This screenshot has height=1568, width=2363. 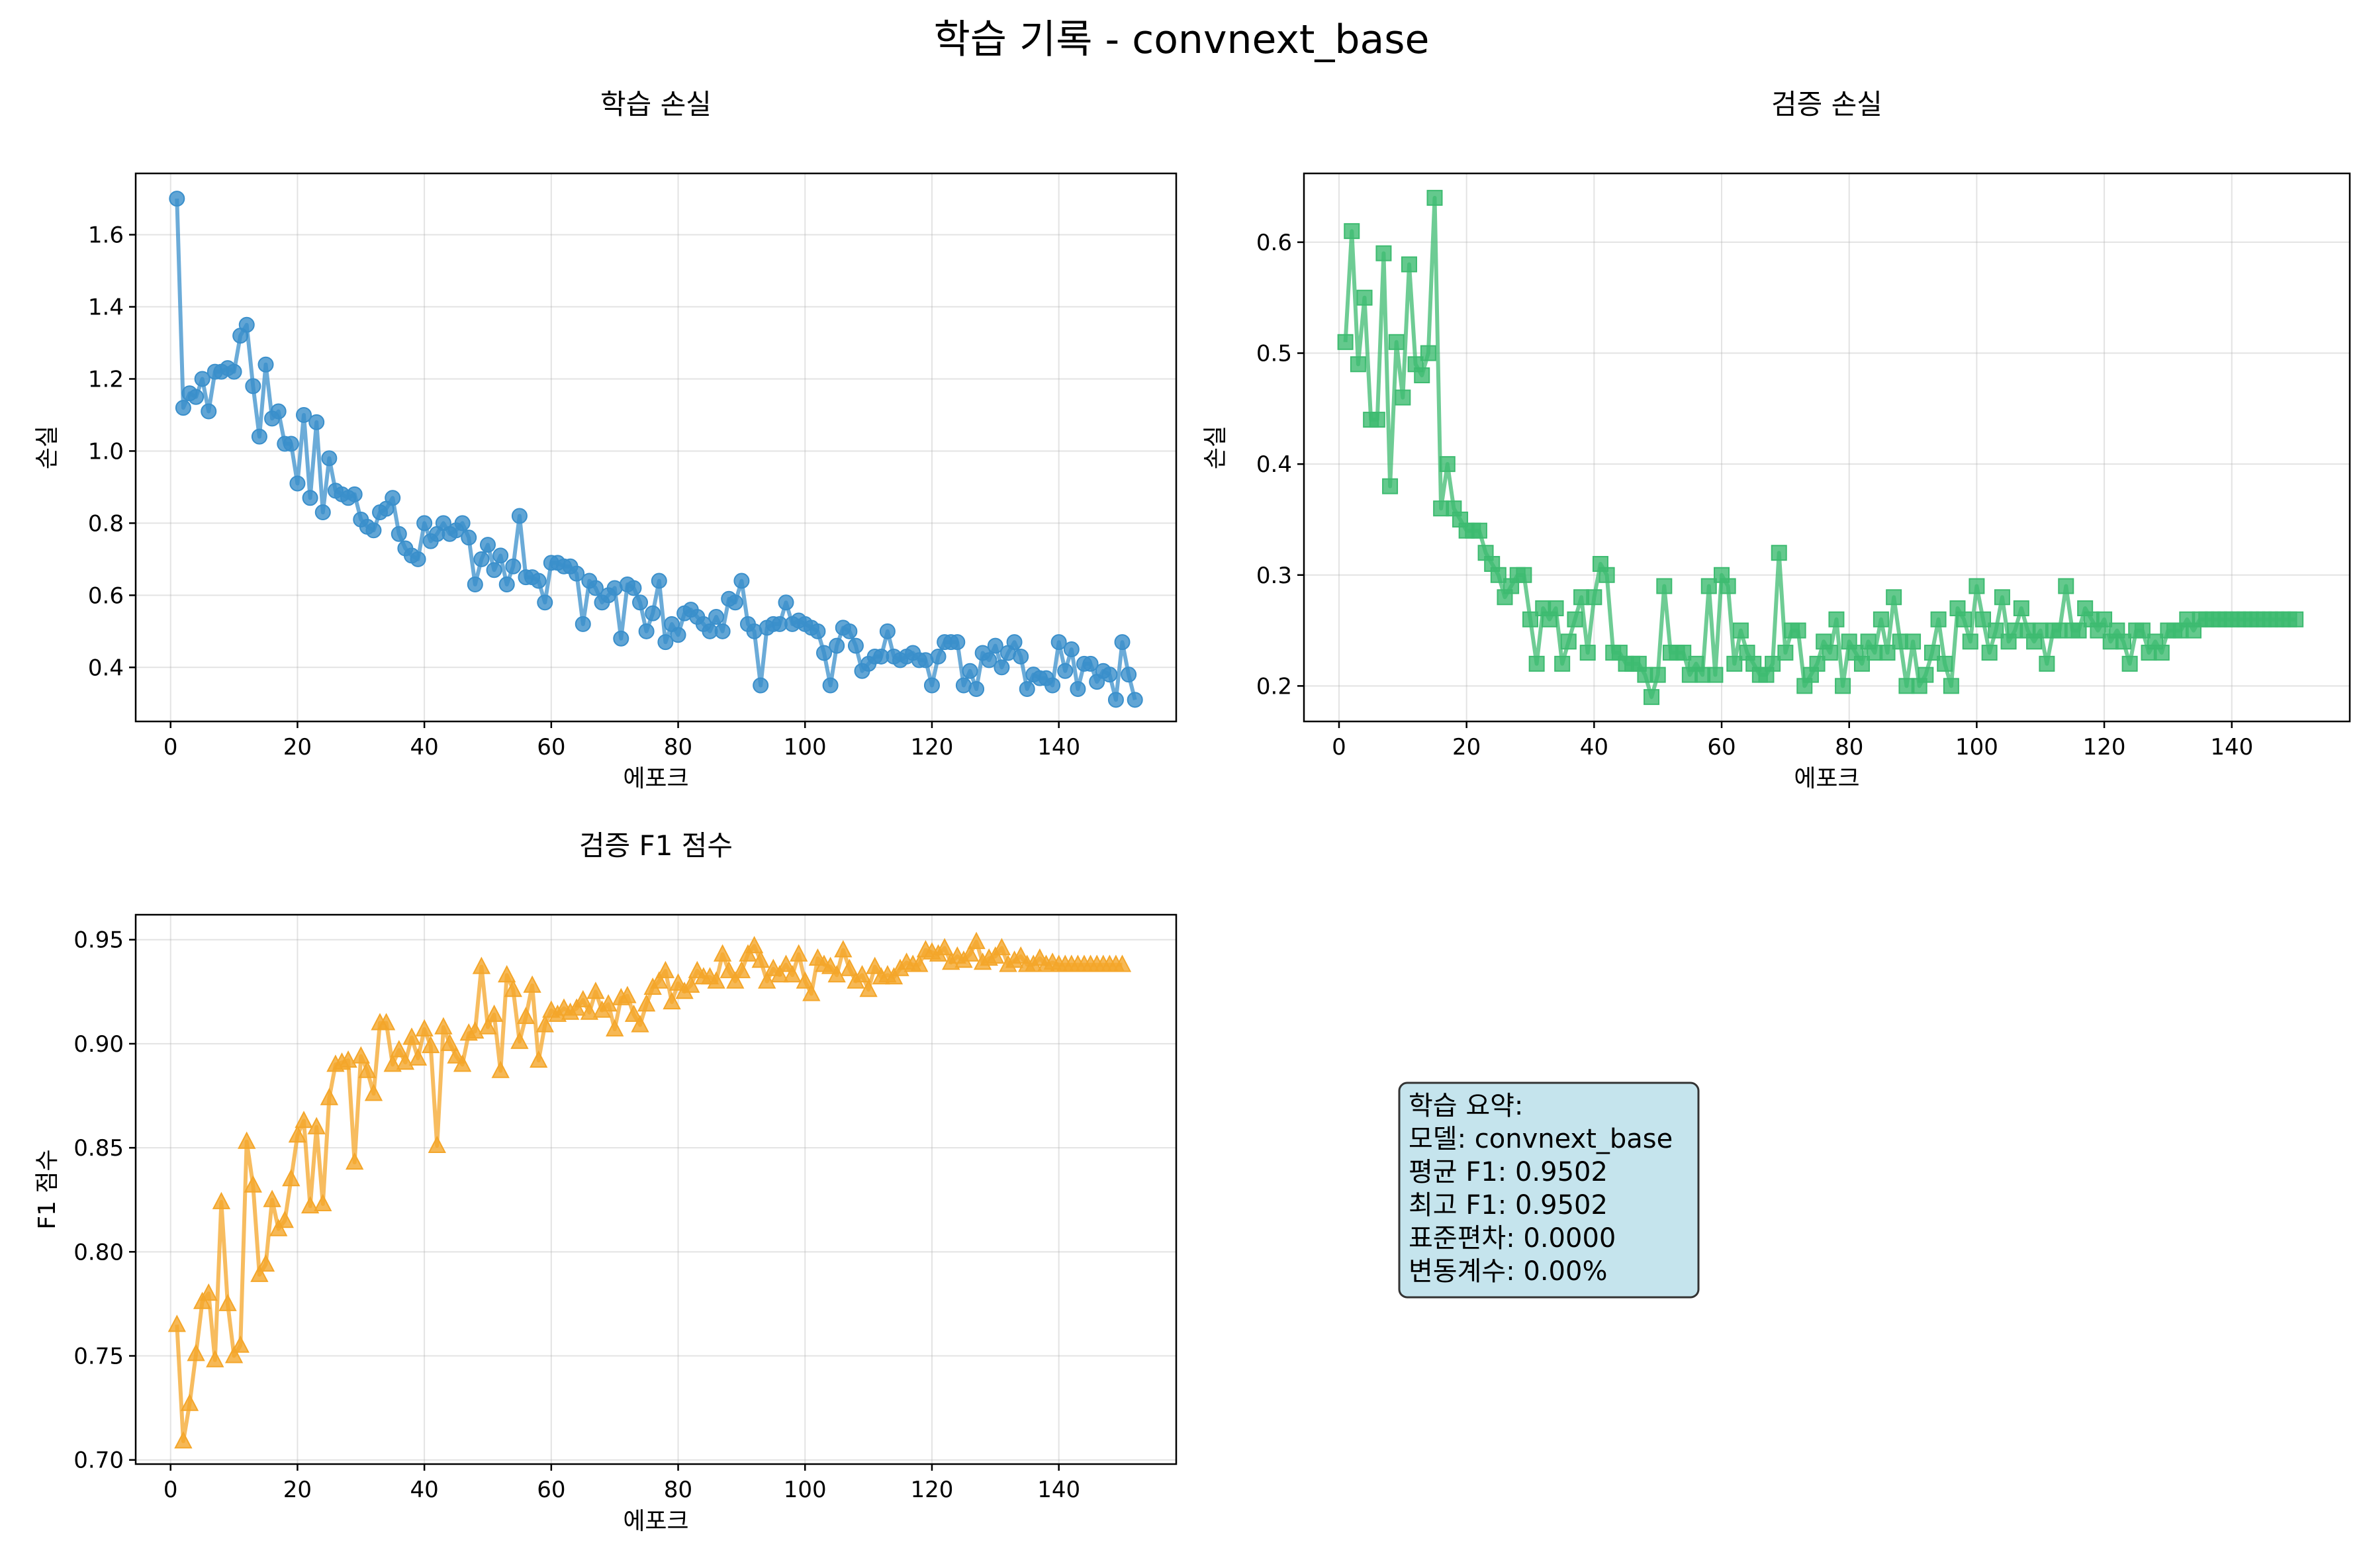 What do you see at coordinates (1274, 576) in the screenshot?
I see `y-tick-label: 0.3` at bounding box center [1274, 576].